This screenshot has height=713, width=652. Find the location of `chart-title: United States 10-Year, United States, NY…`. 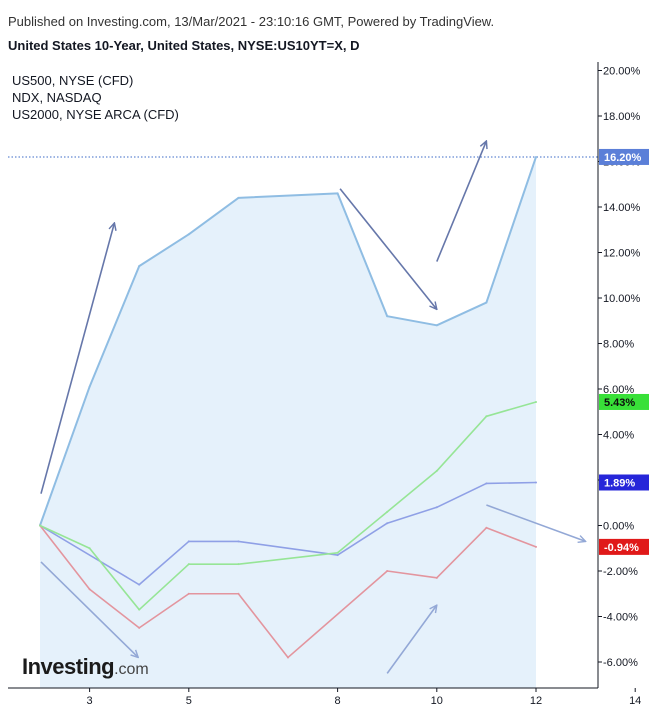

chart-title: United States 10-Year, United States, NY… is located at coordinates (184, 45).